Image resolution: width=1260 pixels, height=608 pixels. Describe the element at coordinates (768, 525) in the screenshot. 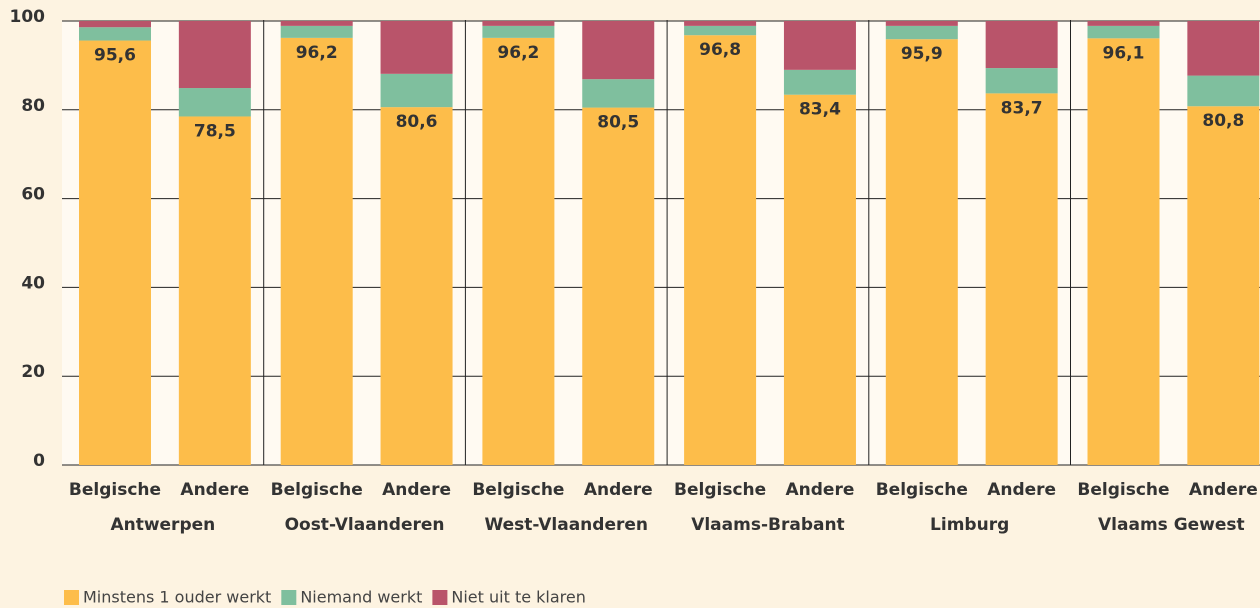

I see `group-label: Vlaams-Brabant` at that location.